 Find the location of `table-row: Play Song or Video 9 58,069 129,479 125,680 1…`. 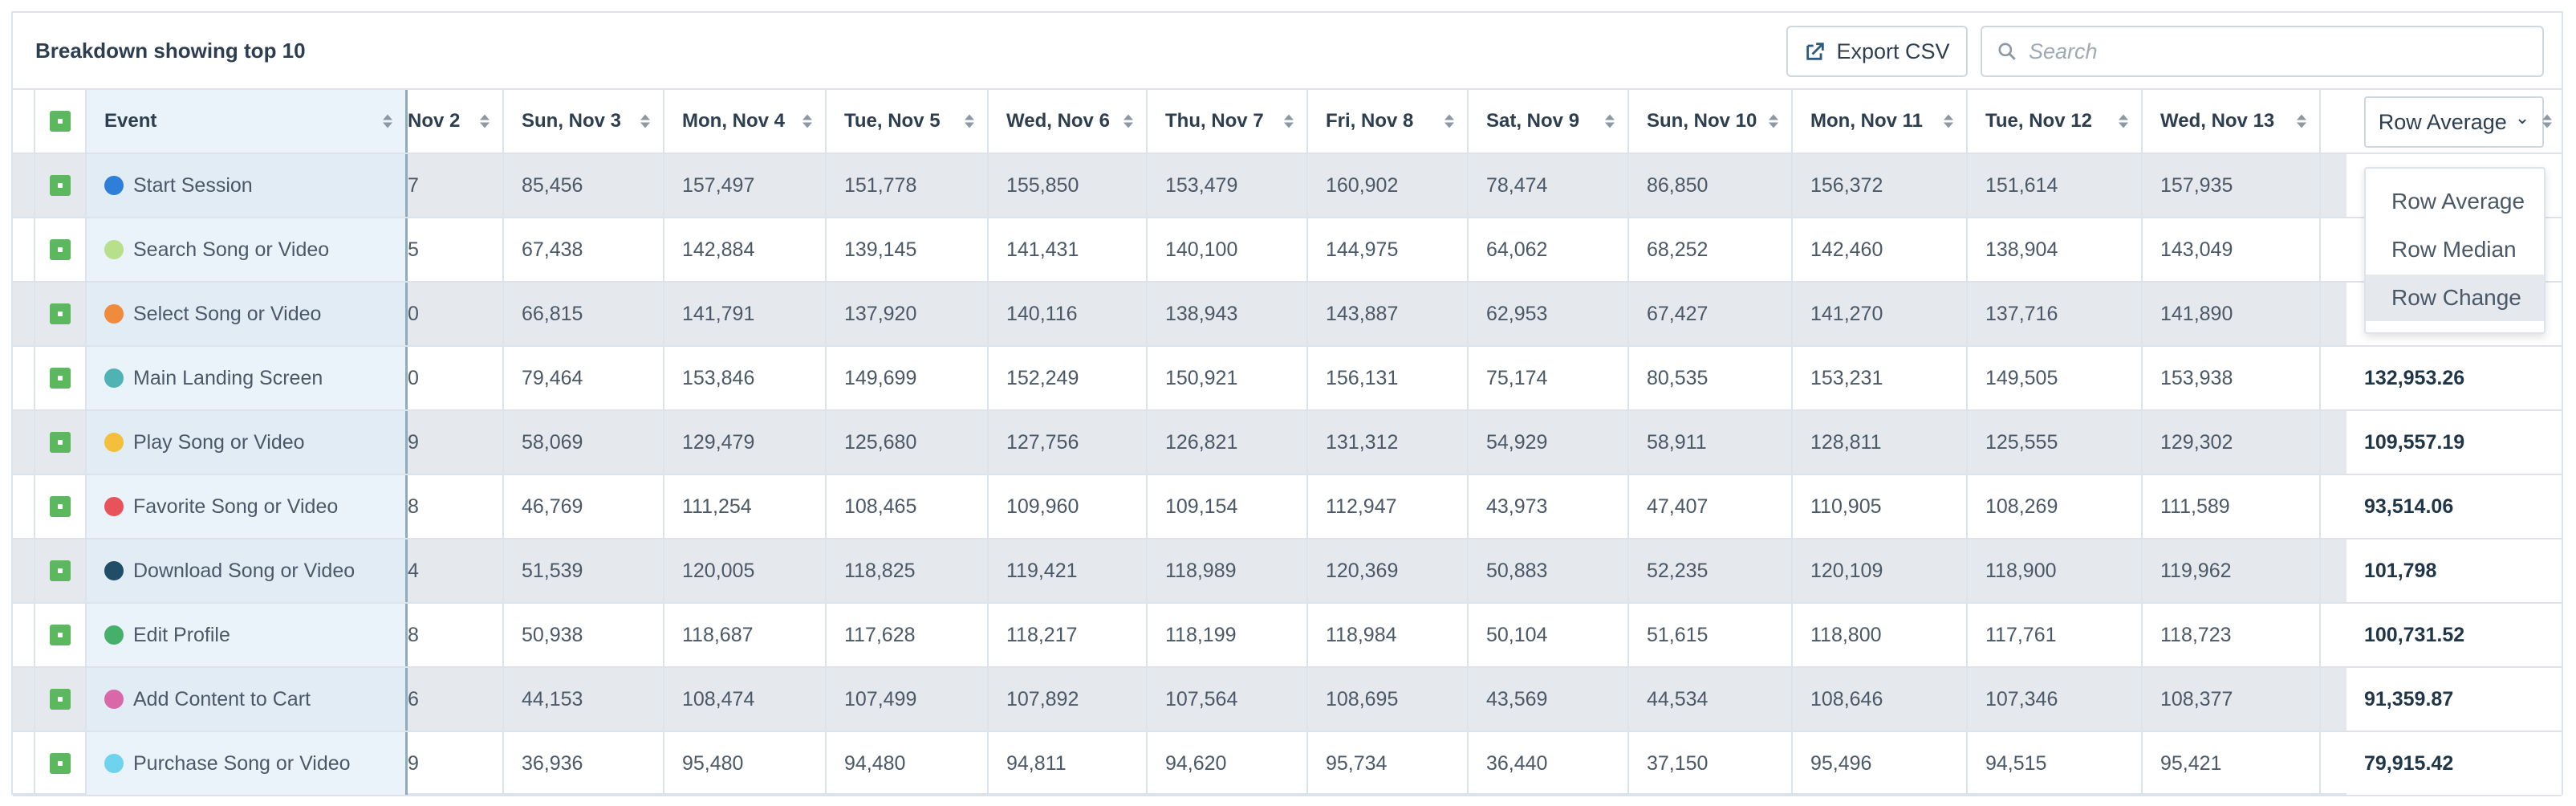

table-row: Play Song or Video 9 58,069 129,479 125,680 1… is located at coordinates (1287, 443).